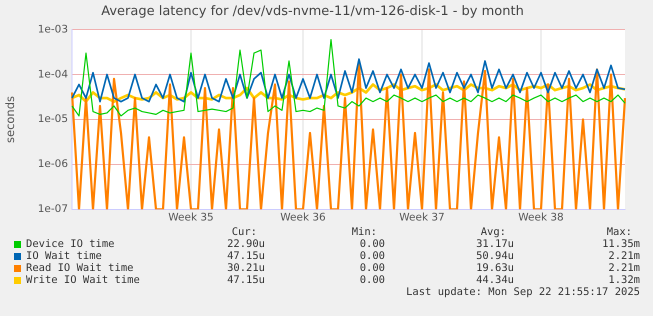 The height and width of the screenshot is (316, 653). Describe the element at coordinates (621, 244) in the screenshot. I see `text: 11.35m` at that location.